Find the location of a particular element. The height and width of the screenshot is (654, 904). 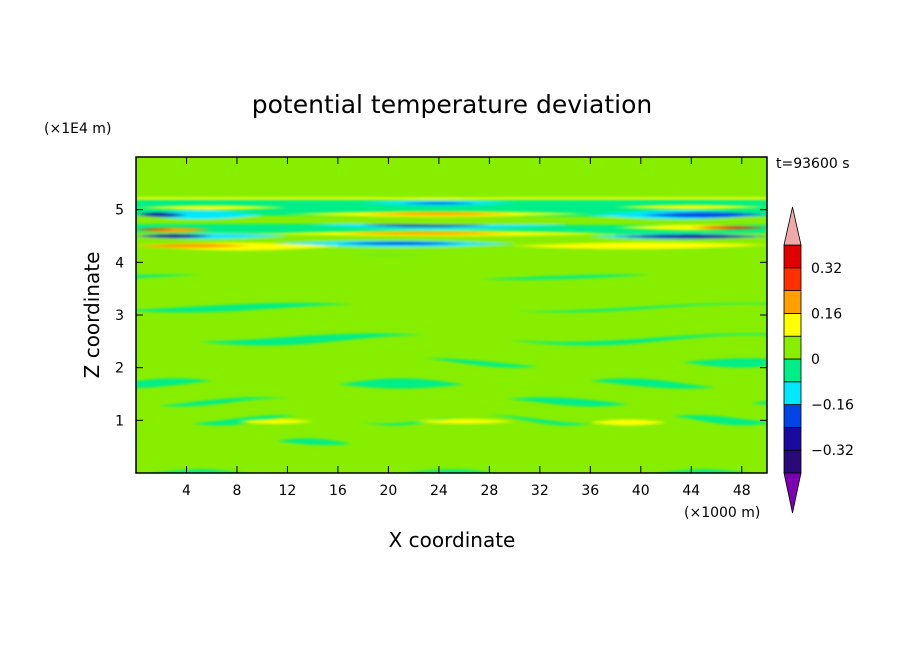

y-axis-label: Z coordinate is located at coordinates (92, 315).